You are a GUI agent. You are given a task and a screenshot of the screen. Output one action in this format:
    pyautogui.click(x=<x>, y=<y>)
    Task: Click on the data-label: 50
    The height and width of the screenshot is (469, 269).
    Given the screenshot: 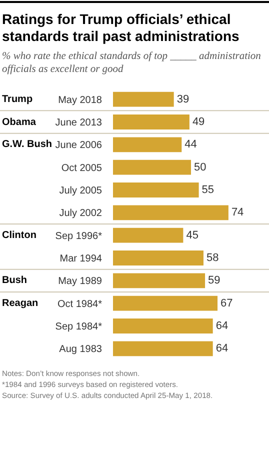 What is the action you would take?
    pyautogui.click(x=200, y=167)
    